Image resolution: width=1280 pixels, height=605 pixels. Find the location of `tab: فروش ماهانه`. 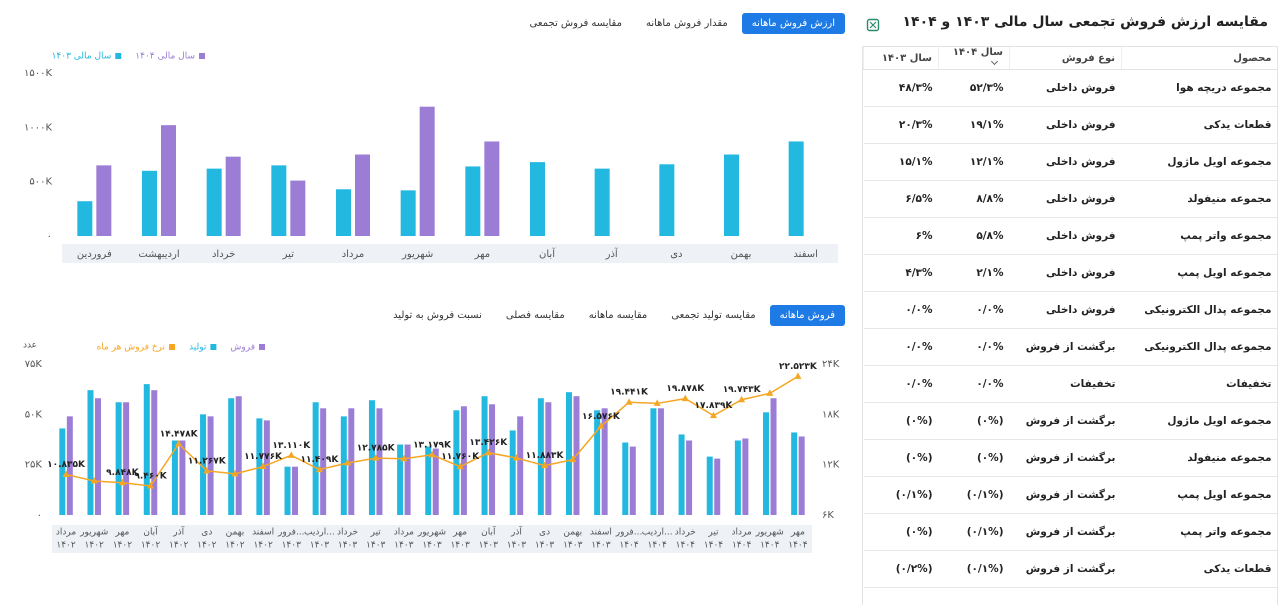

tab: فروش ماهانه is located at coordinates (807, 315).